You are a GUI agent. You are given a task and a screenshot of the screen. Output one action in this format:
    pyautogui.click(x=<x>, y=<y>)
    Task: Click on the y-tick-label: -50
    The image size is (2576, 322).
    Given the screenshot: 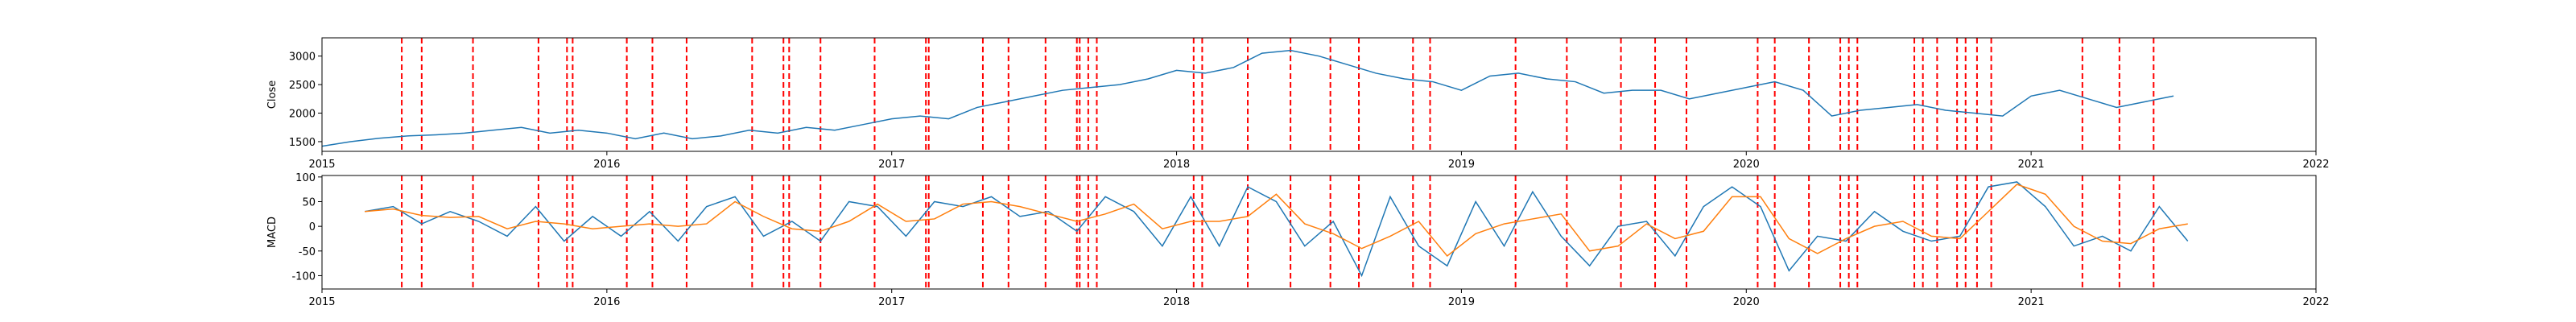 What is the action you would take?
    pyautogui.click(x=307, y=252)
    